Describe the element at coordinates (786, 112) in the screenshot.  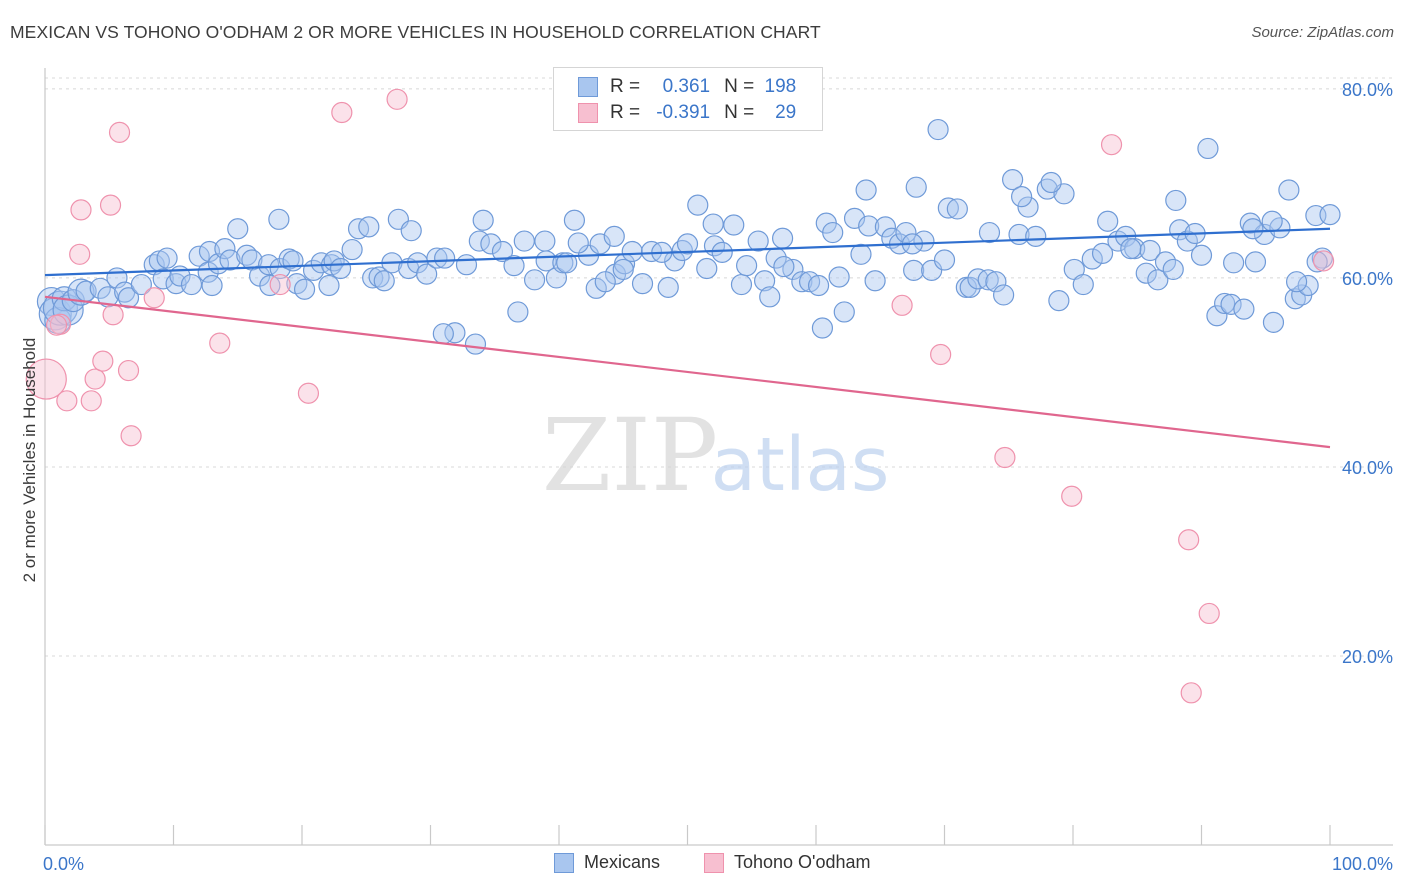
I see `n-value: 29` at that location.